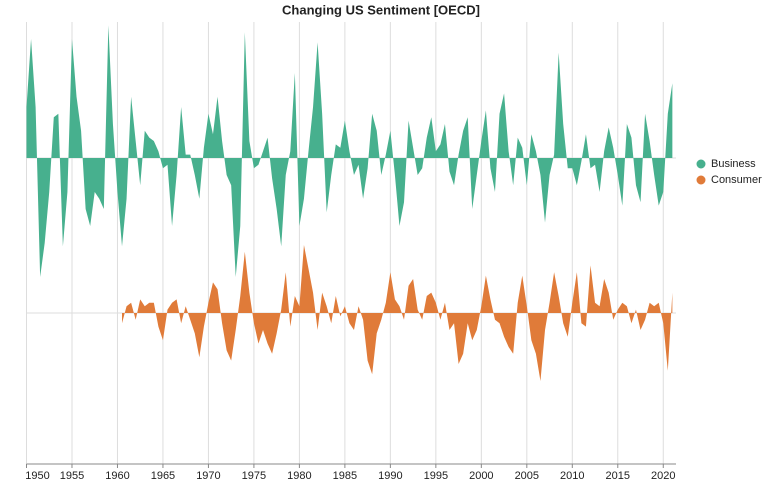 The image size is (763, 491). I want to click on x-tick-label: 1975, so click(254, 476).